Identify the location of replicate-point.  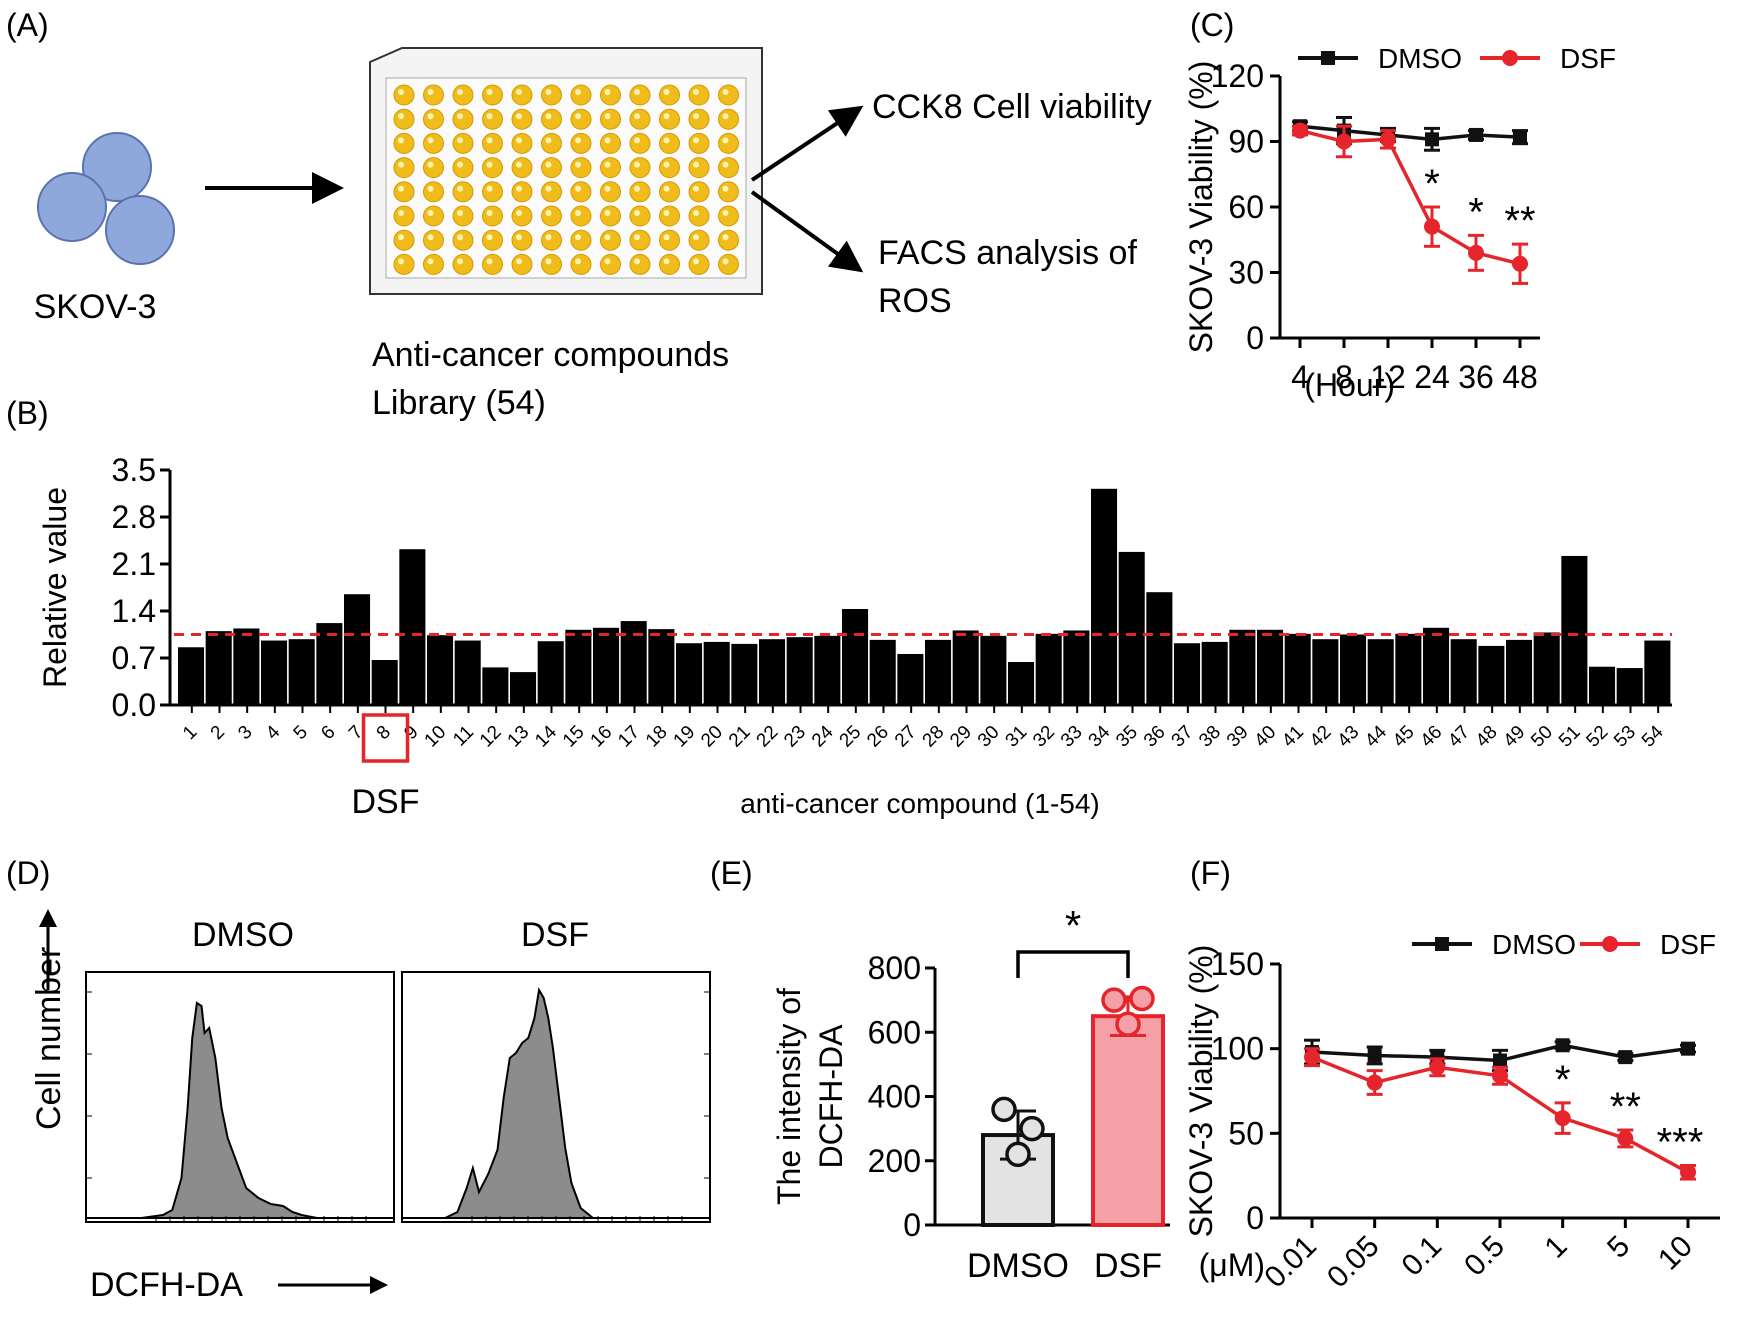
(1142, 998).